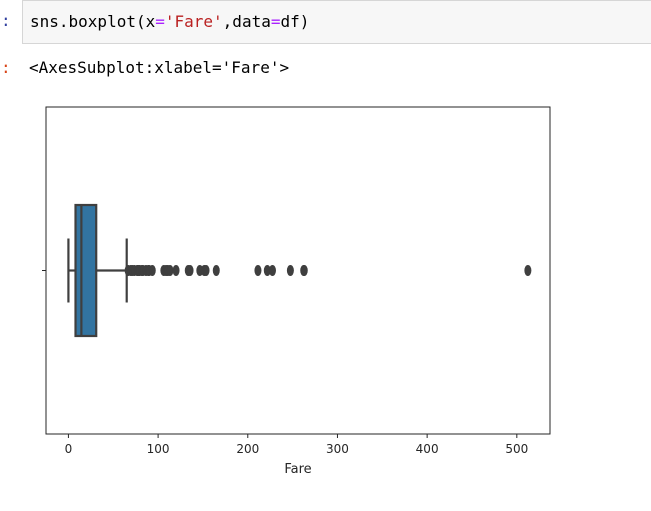 The image size is (651, 511). Describe the element at coordinates (337, 449) in the screenshot. I see `x-tick-label: 300` at that location.